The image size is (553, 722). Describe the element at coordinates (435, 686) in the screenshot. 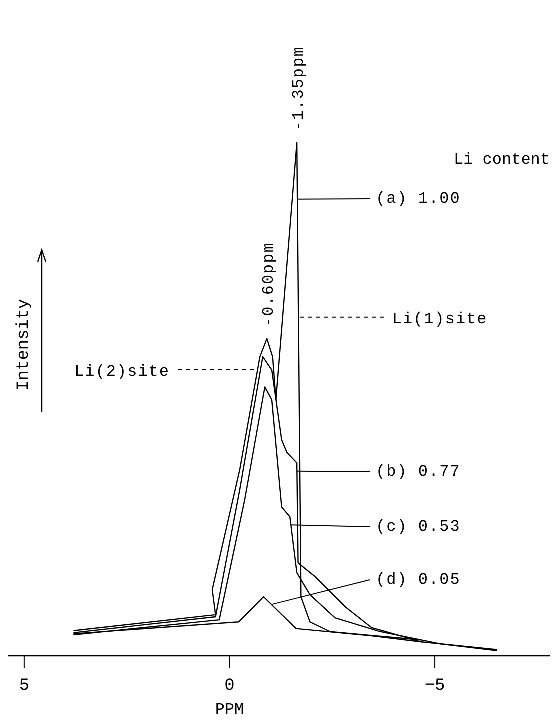

I see `x-tick-label: −5` at that location.